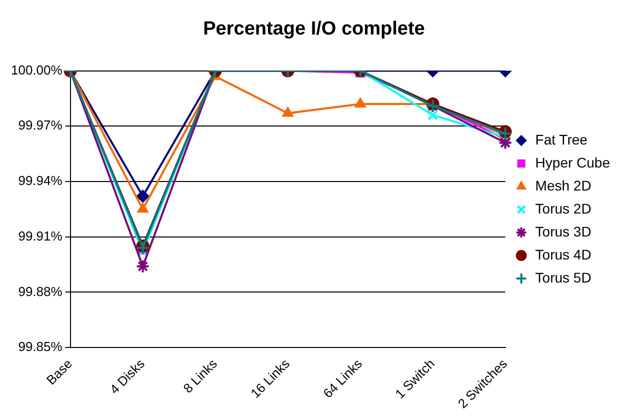 The height and width of the screenshot is (419, 624). Describe the element at coordinates (314, 29) in the screenshot. I see `chart-title: Percentage I/O complete` at that location.